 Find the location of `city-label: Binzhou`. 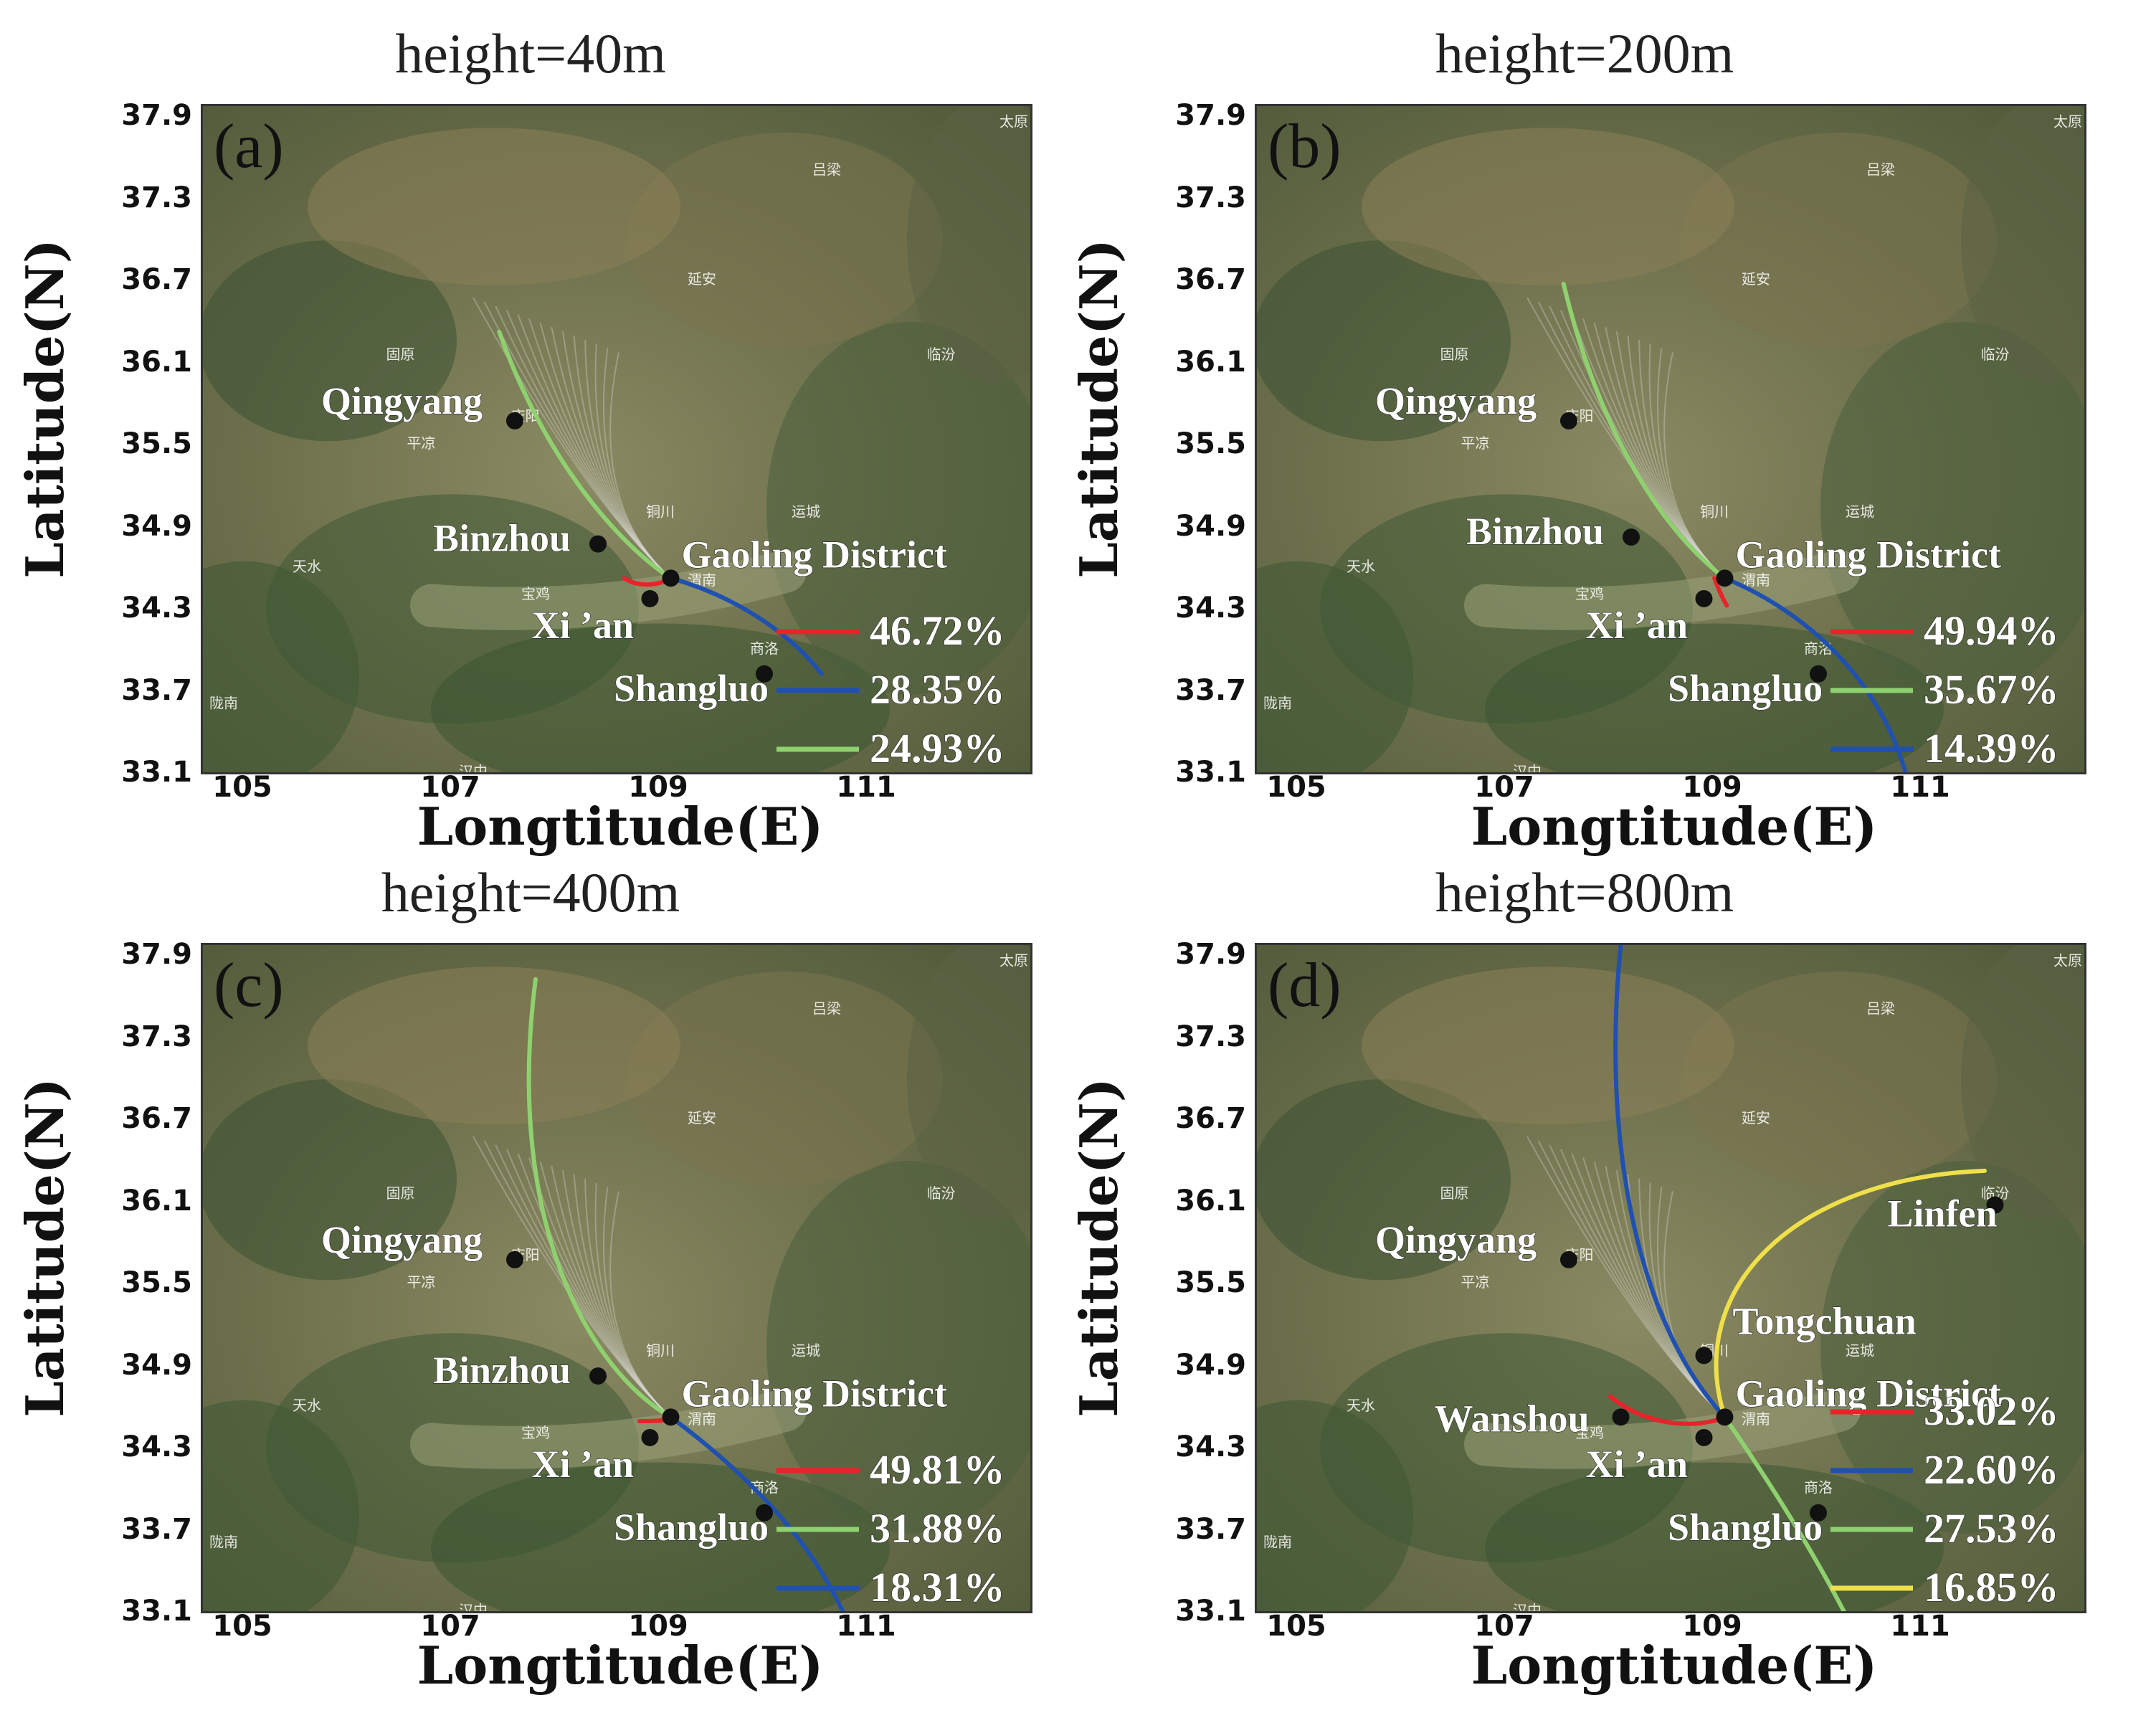

city-label: Binzhou is located at coordinates (502, 1370).